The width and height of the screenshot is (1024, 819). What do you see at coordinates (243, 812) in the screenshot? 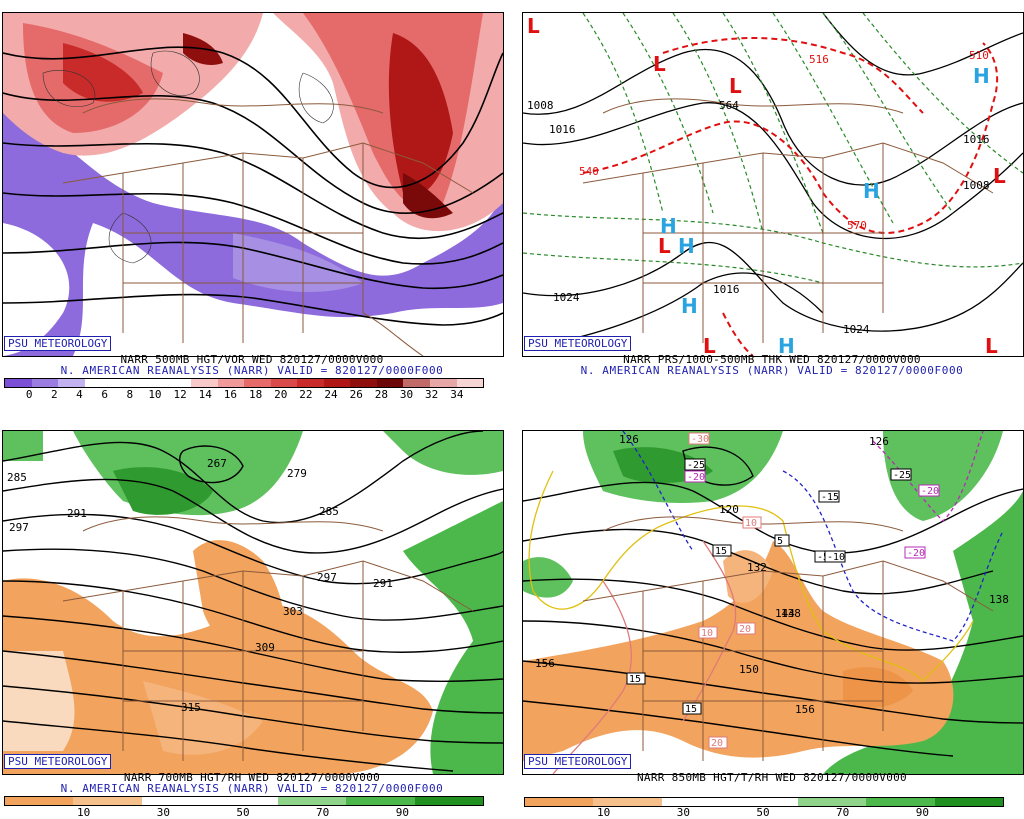
I see `scale-label: 50` at bounding box center [243, 812].